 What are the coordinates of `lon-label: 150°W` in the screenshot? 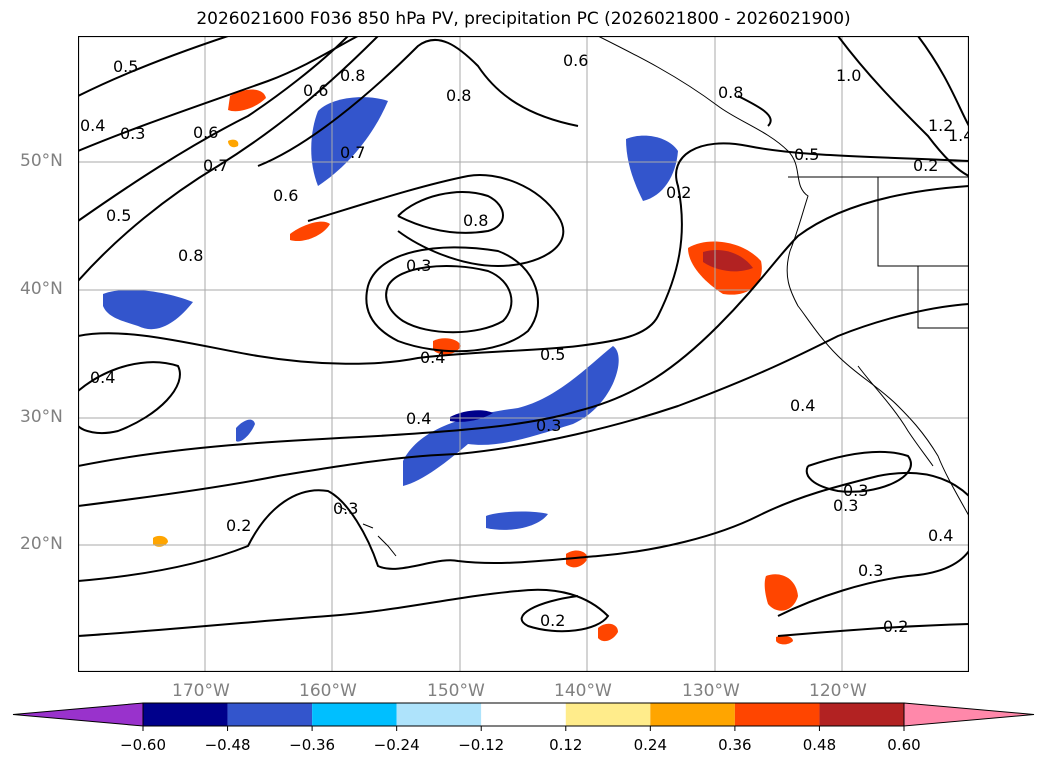 It's located at (456, 691).